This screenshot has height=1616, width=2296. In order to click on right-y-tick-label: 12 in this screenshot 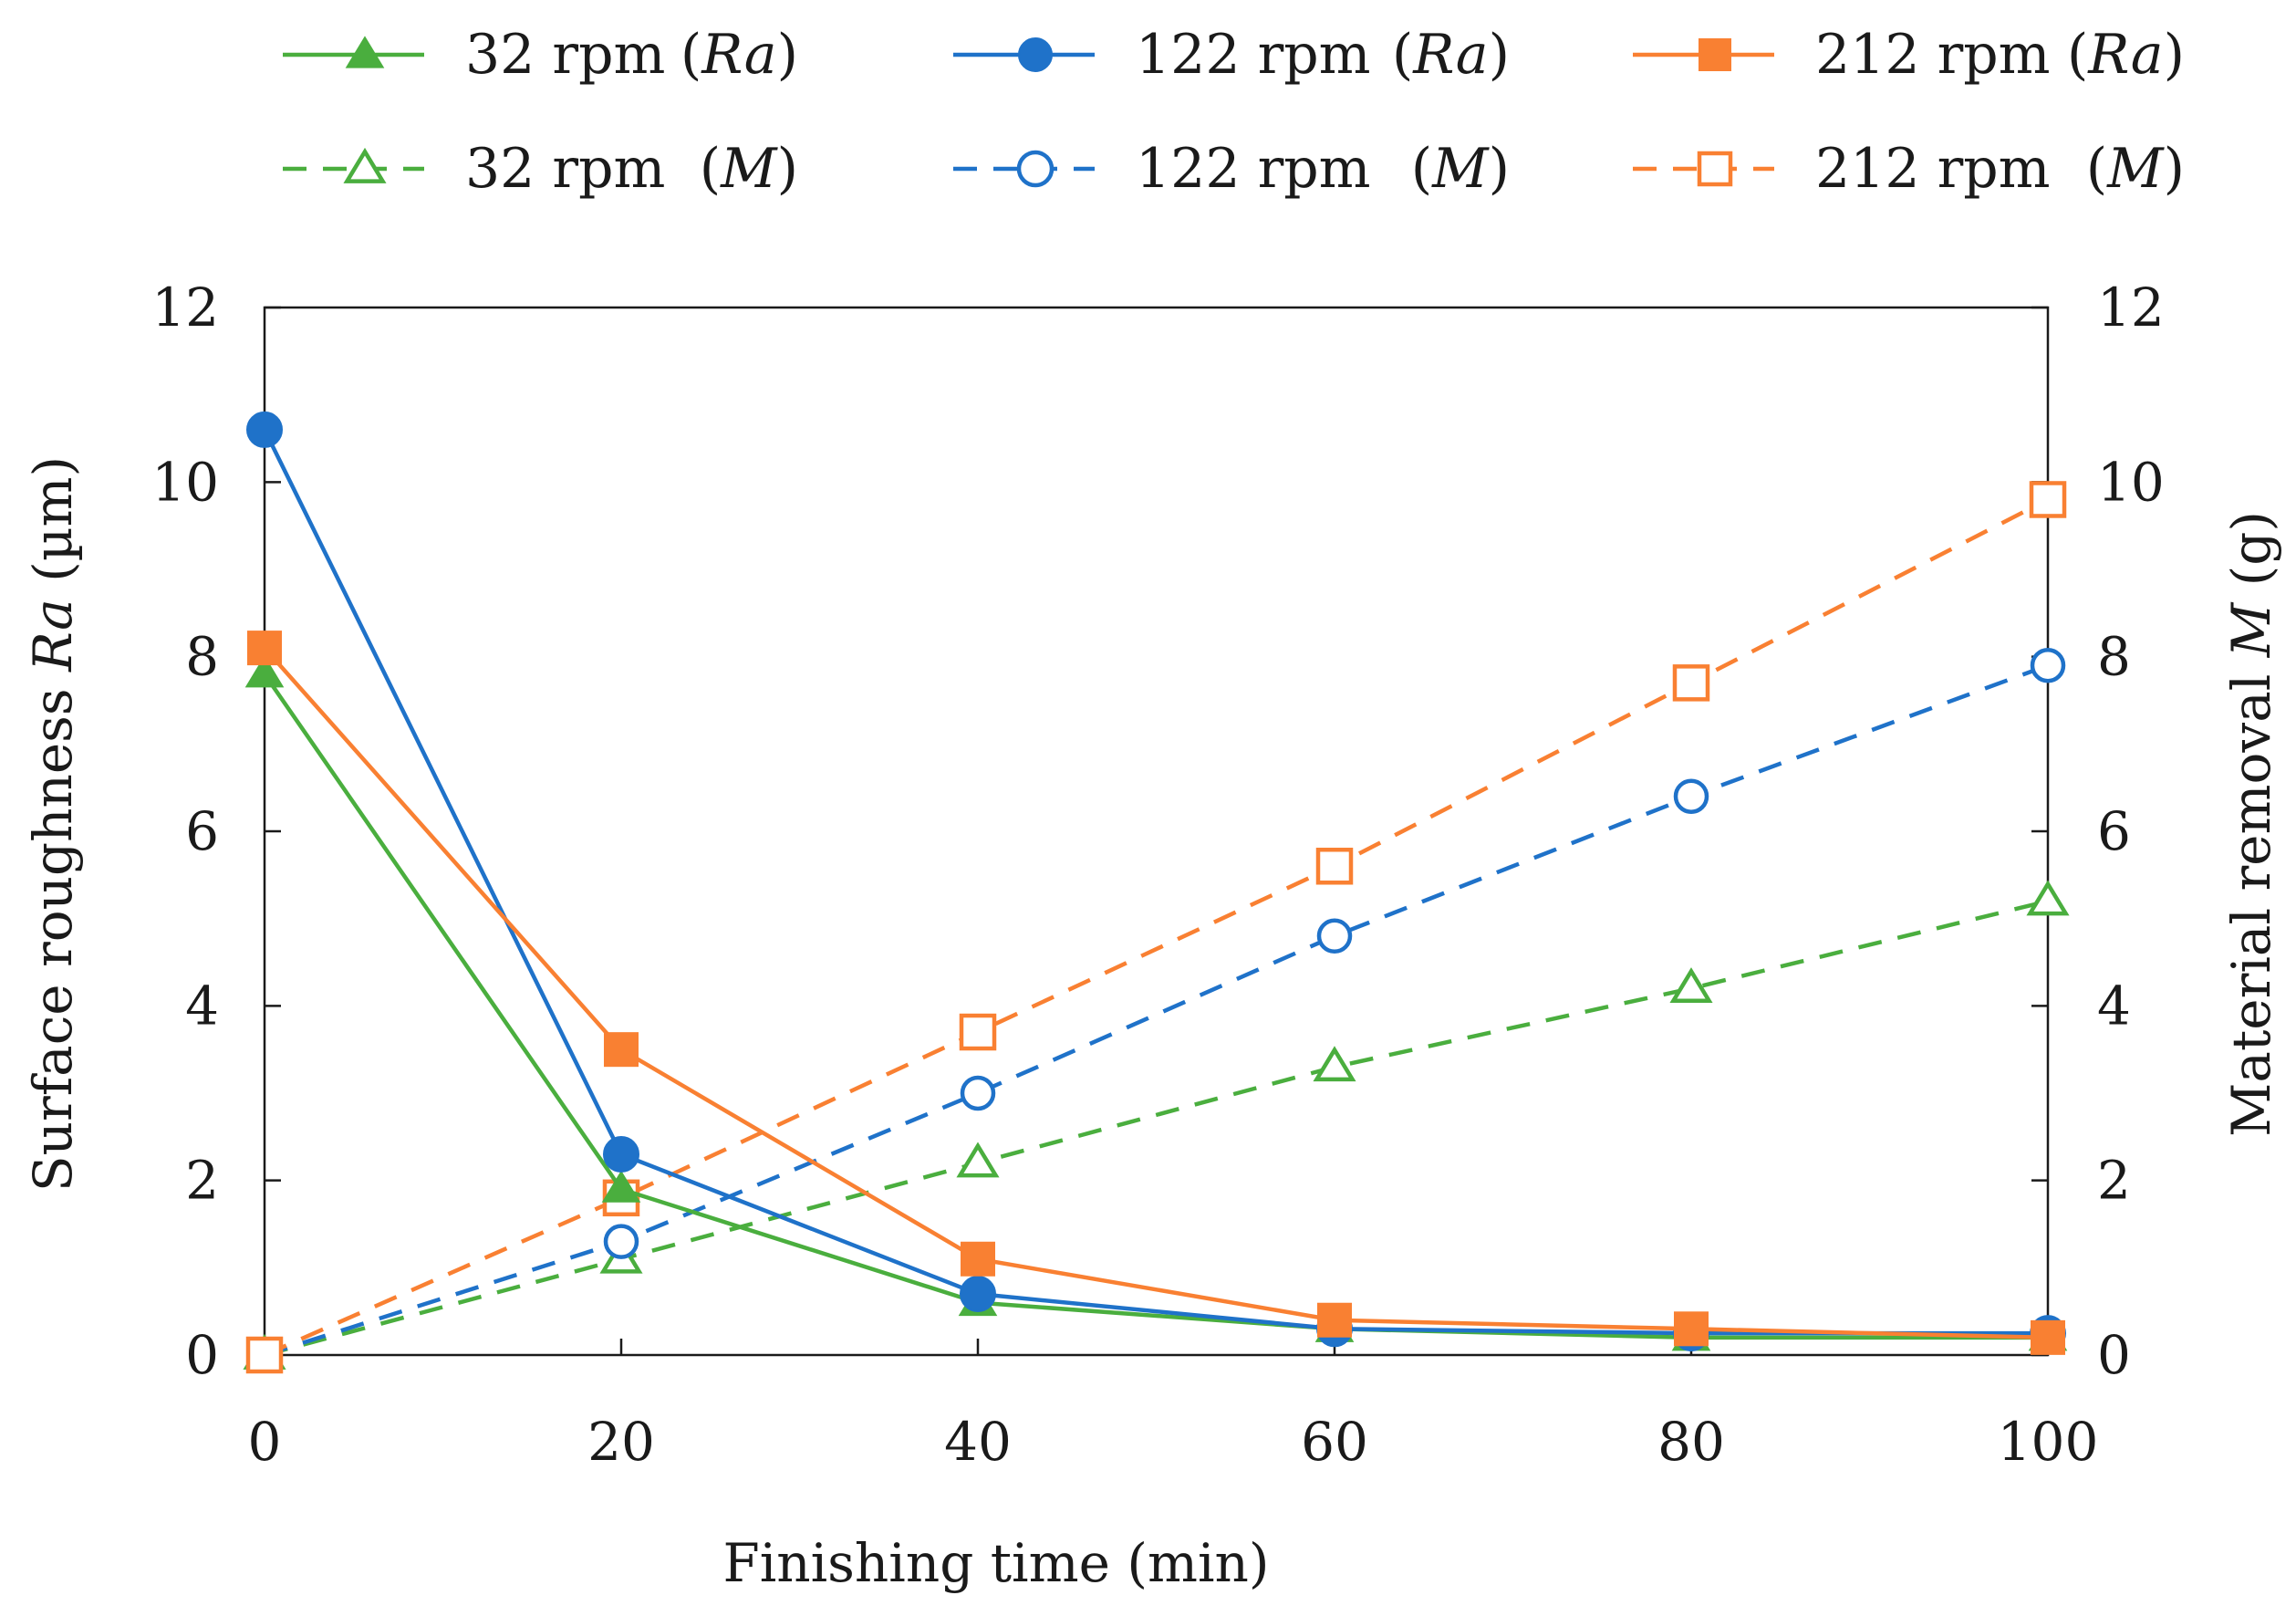, I will do `click(2131, 307)`.